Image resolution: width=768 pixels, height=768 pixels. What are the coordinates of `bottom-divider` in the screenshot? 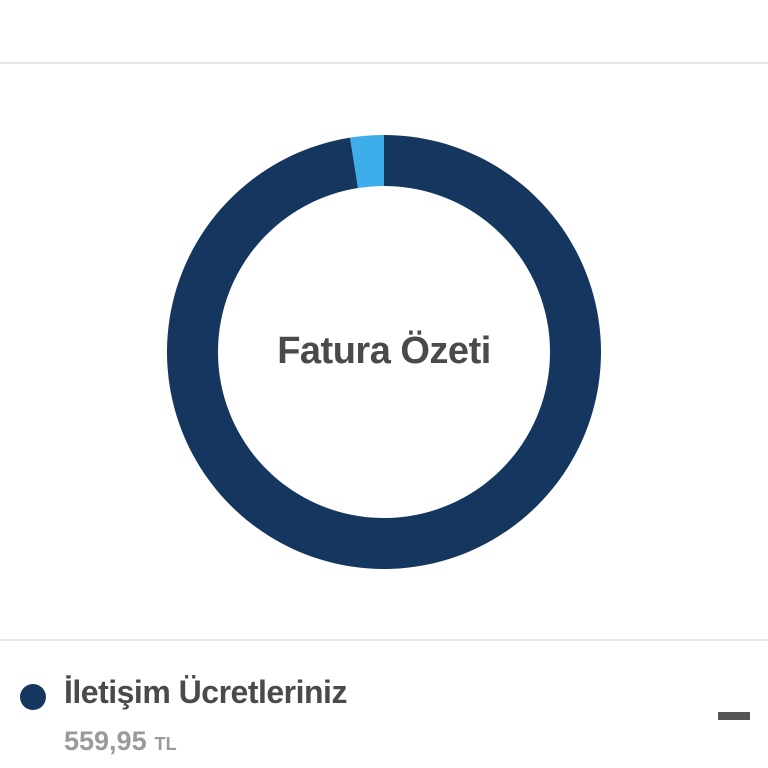 It's located at (384, 640).